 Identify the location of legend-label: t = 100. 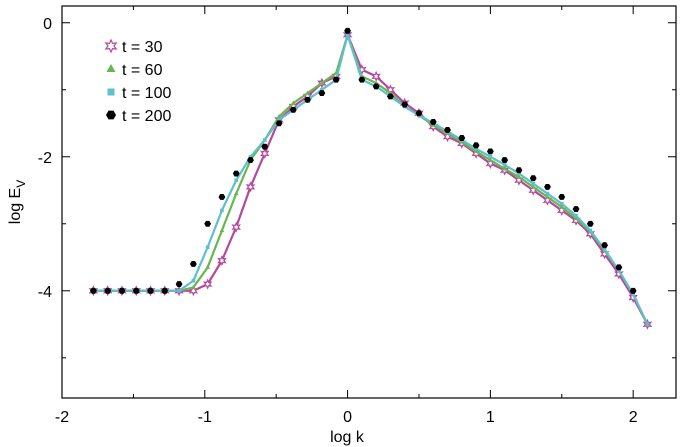
(146, 93).